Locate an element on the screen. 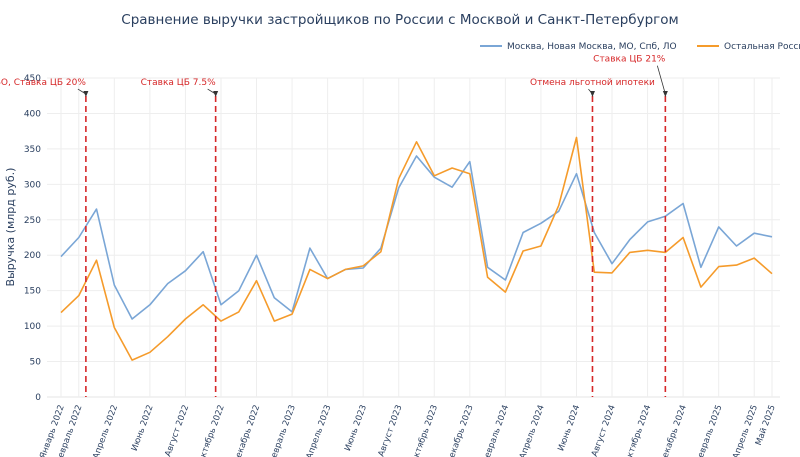 The width and height of the screenshot is (800, 457). y-tick-label: 300 is located at coordinates (32, 185).